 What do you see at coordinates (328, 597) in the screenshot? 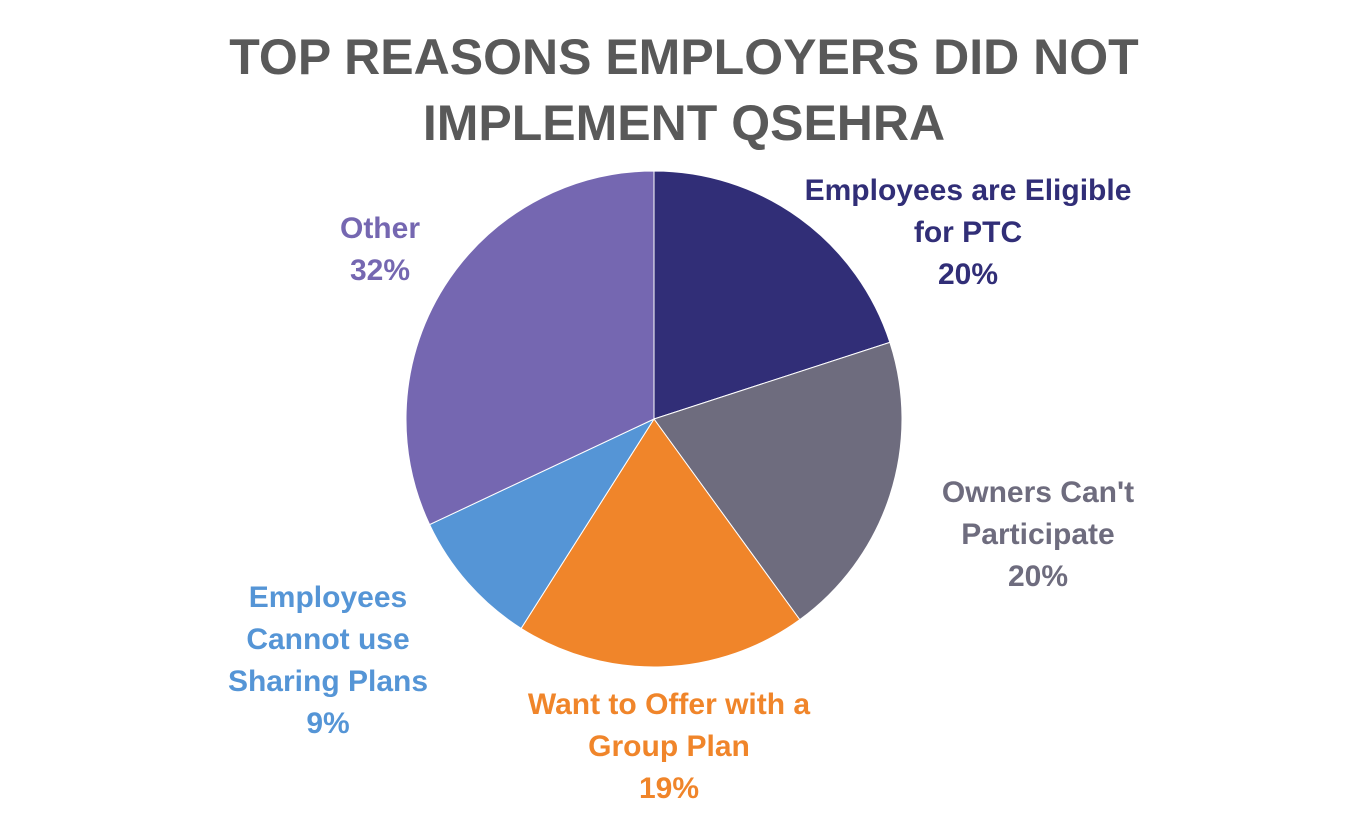
I see `slice-name-line: Employees` at bounding box center [328, 597].